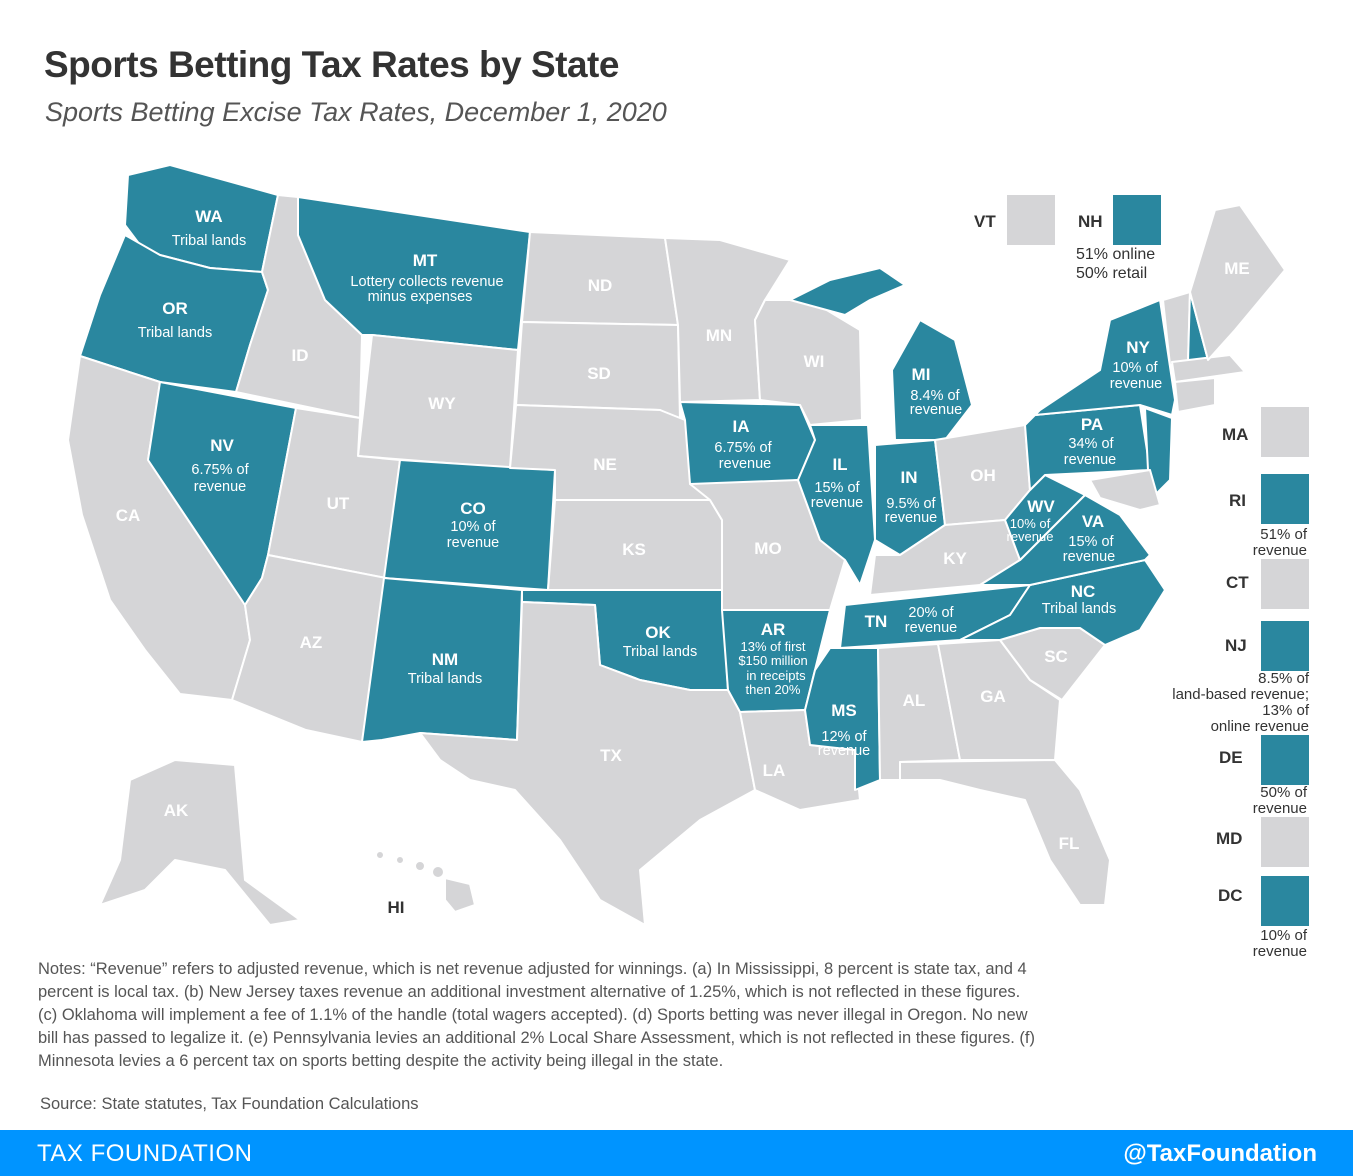  Describe the element at coordinates (1090, 221) in the screenshot. I see `legend-abbr-nh: NH` at that location.